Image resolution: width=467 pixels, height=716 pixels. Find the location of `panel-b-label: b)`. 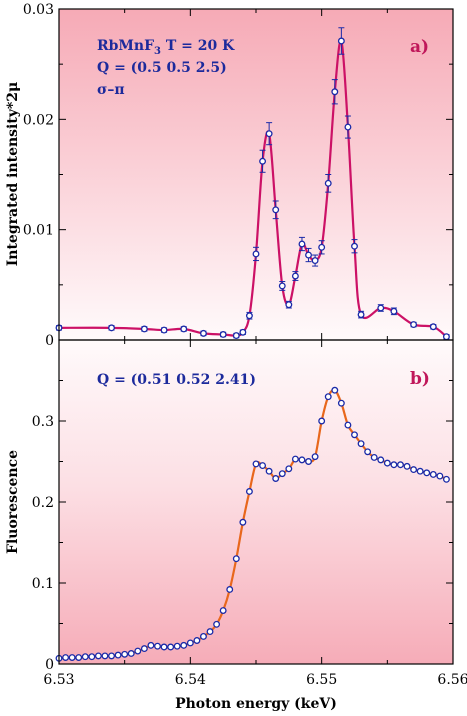

panel-b-label: b) is located at coordinates (420, 379).